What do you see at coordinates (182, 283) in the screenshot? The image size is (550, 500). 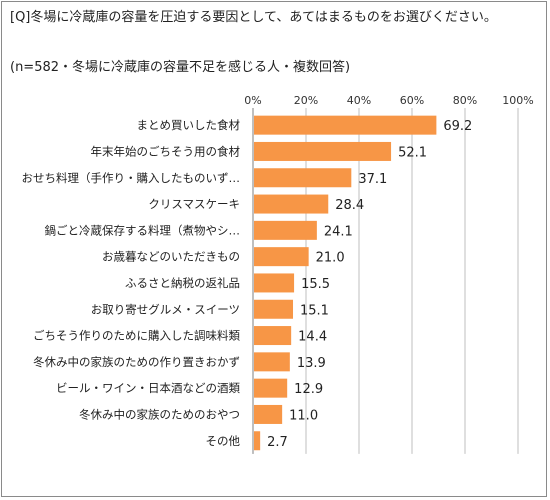 I see `category-label: ふるさと納税の返礼品` at bounding box center [182, 283].